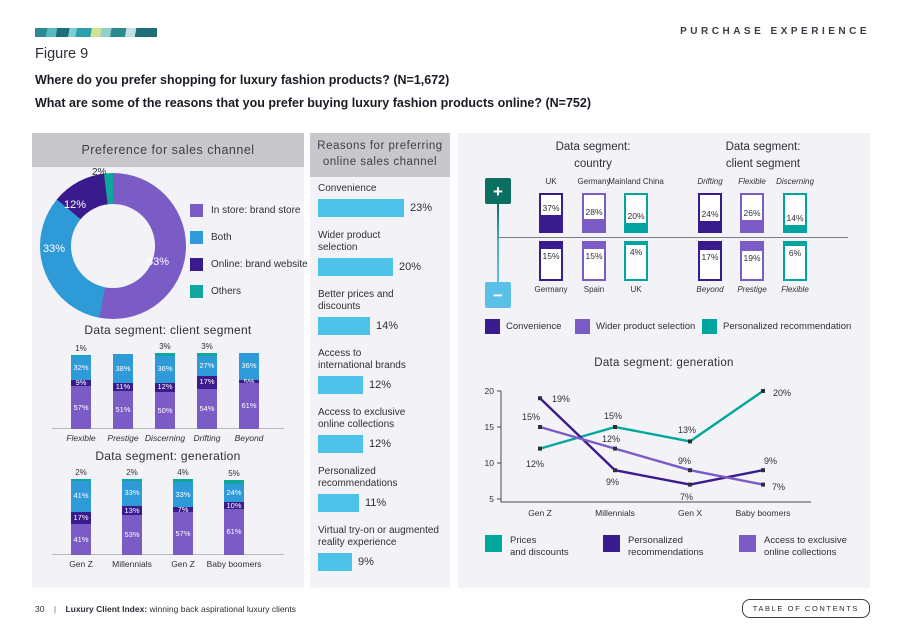 Image resolution: width=900 pixels, height=636 pixels. What do you see at coordinates (551, 208) in the screenshot?
I see `box-value: 37%` at bounding box center [551, 208].